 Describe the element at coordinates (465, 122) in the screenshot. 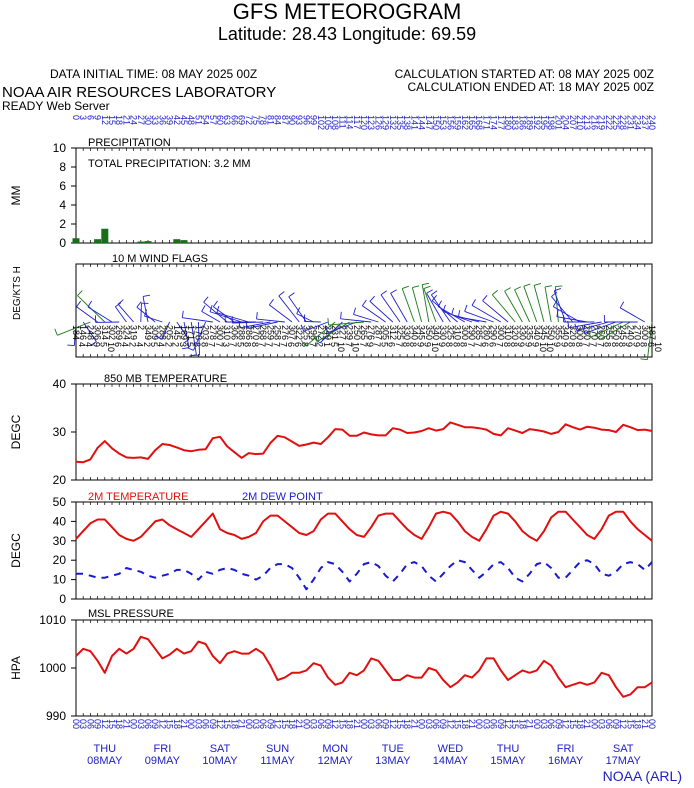

I see `forecast-hour-label: 162` at that location.